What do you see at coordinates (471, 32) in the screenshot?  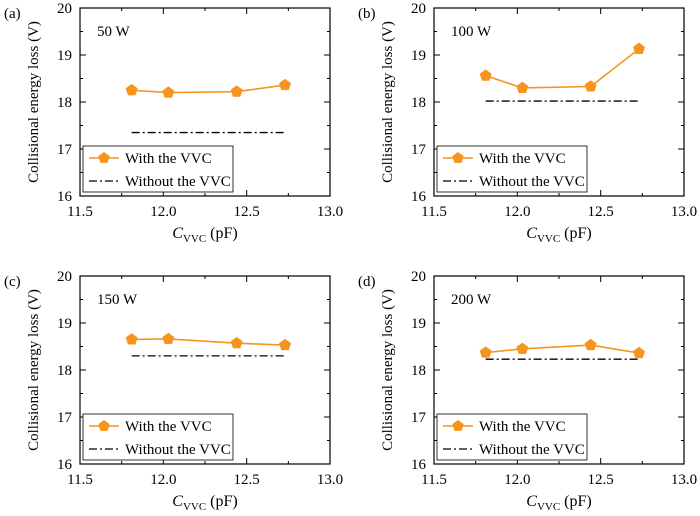 I see `power-annotation: 100 W` at bounding box center [471, 32].